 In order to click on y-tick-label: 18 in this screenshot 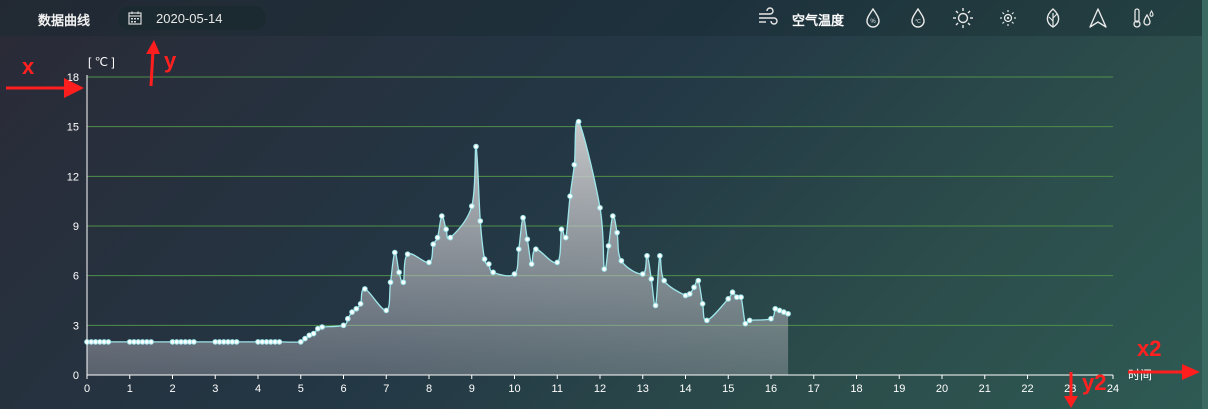, I will do `click(73, 78)`.